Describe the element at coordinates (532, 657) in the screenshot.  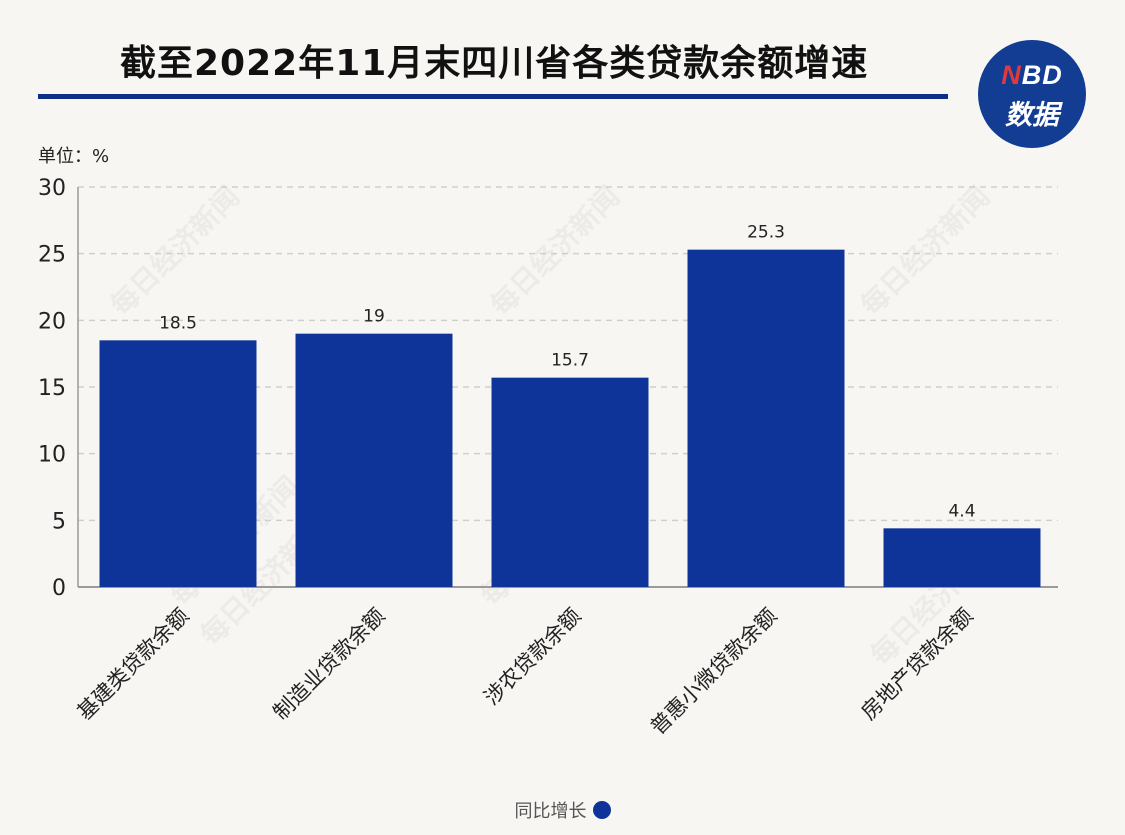
I see `x-tick-label: 涉农贷款余额` at that location.